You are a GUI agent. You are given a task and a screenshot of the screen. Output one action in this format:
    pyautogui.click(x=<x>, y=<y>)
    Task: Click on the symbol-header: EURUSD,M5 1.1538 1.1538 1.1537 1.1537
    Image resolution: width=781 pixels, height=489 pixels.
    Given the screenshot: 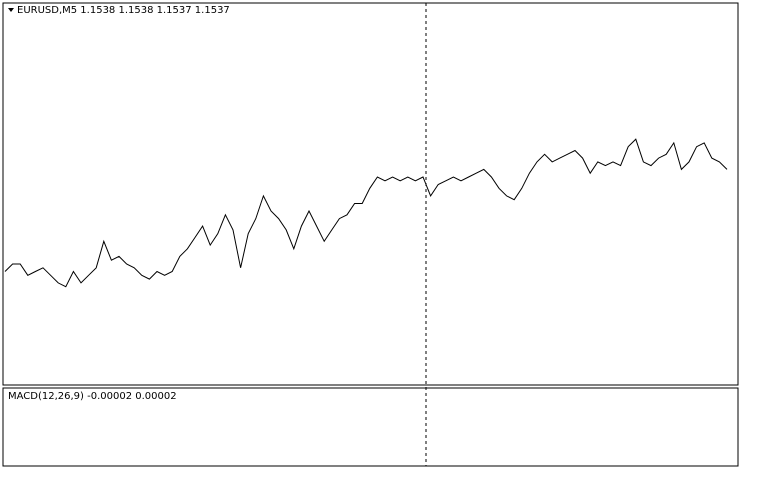 What is the action you would take?
    pyautogui.click(x=123, y=10)
    